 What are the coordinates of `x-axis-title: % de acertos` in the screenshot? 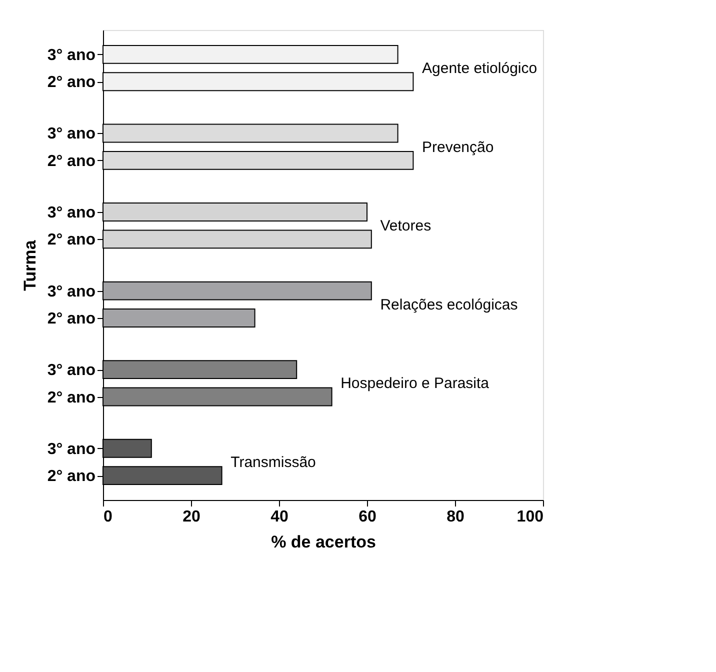 It's located at (323, 542).